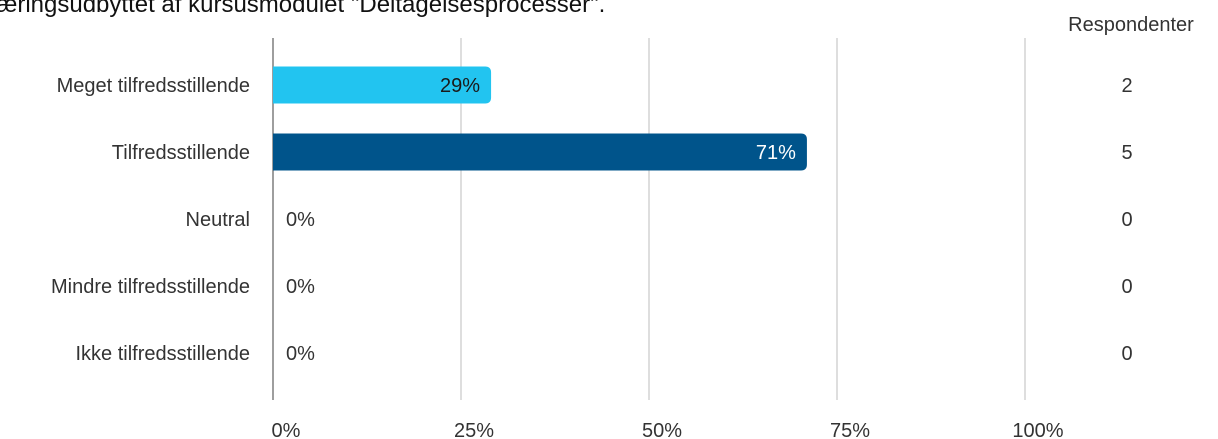  What do you see at coordinates (1131, 25) in the screenshot?
I see `respondents-header: Respondenter` at bounding box center [1131, 25].